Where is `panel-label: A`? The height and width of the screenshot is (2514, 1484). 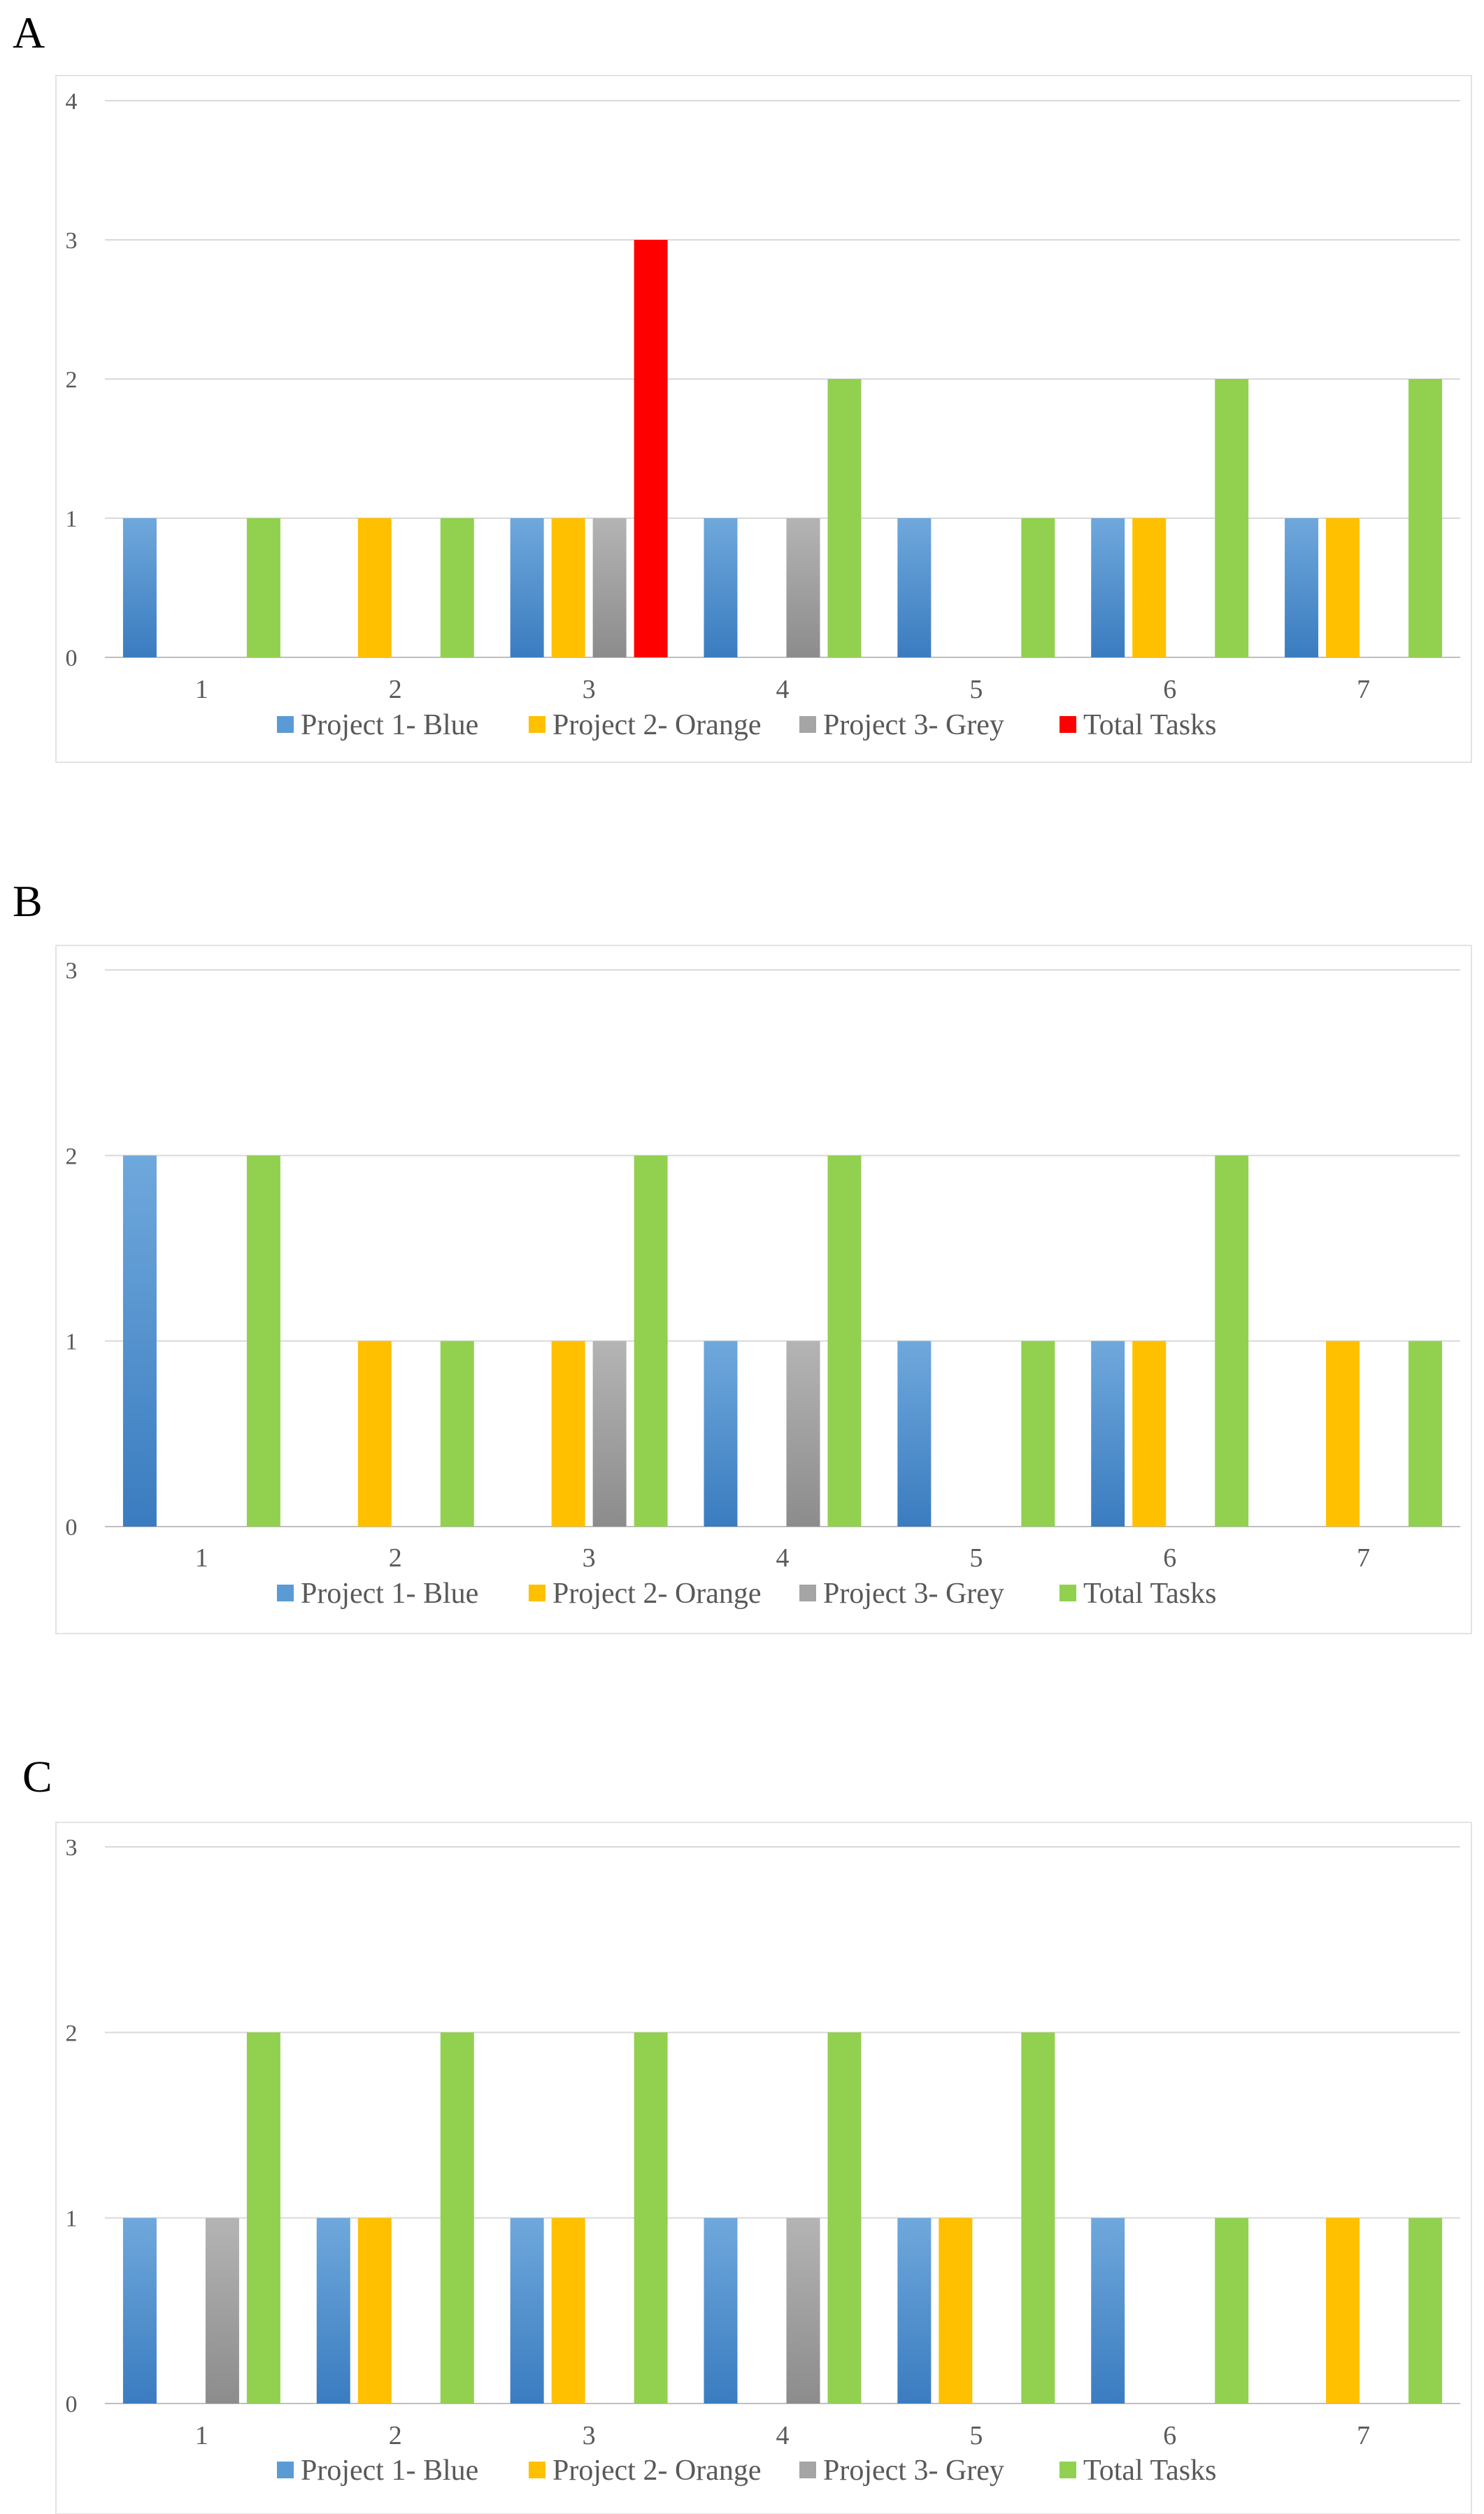
panel-label: A is located at coordinates (29, 32).